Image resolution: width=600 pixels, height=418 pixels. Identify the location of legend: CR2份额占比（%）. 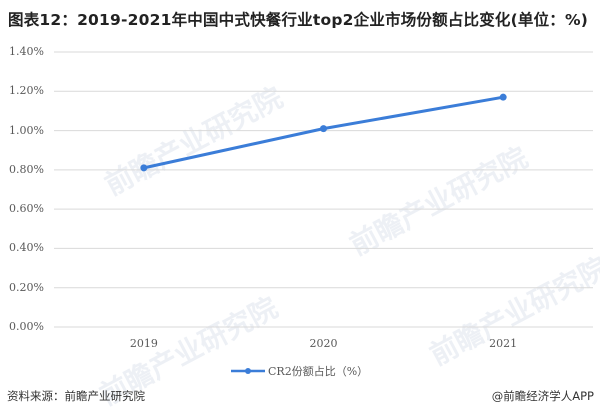
(299, 371).